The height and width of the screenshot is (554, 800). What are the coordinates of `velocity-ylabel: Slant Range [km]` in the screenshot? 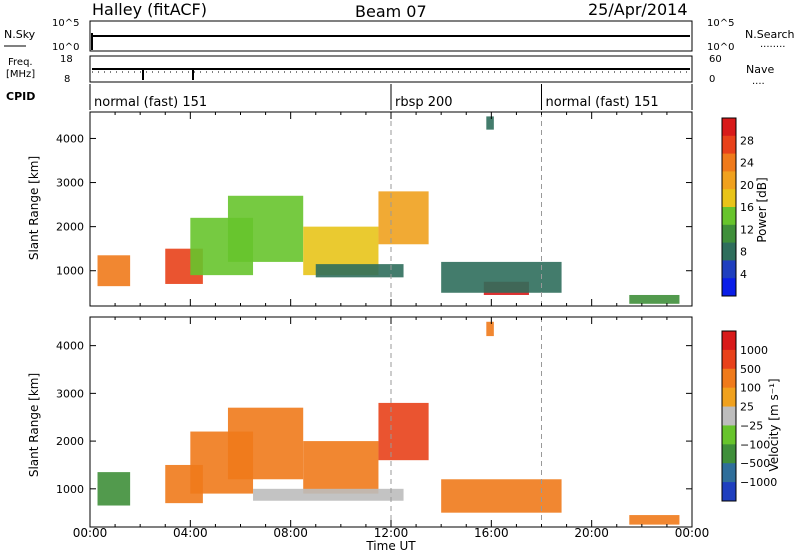 It's located at (34, 425).